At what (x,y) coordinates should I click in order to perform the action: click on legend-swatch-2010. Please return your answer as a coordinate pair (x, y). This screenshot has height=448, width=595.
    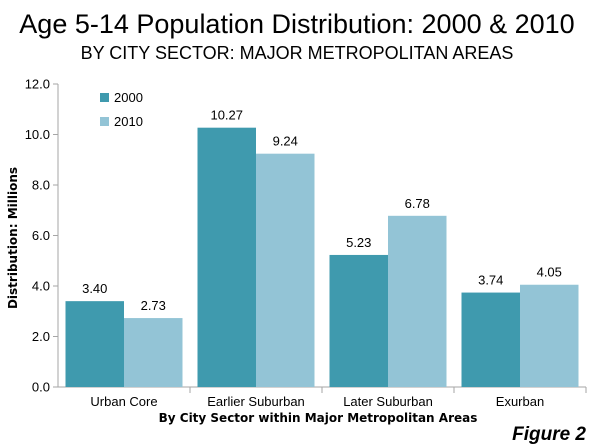
    Looking at the image, I should click on (104, 121).